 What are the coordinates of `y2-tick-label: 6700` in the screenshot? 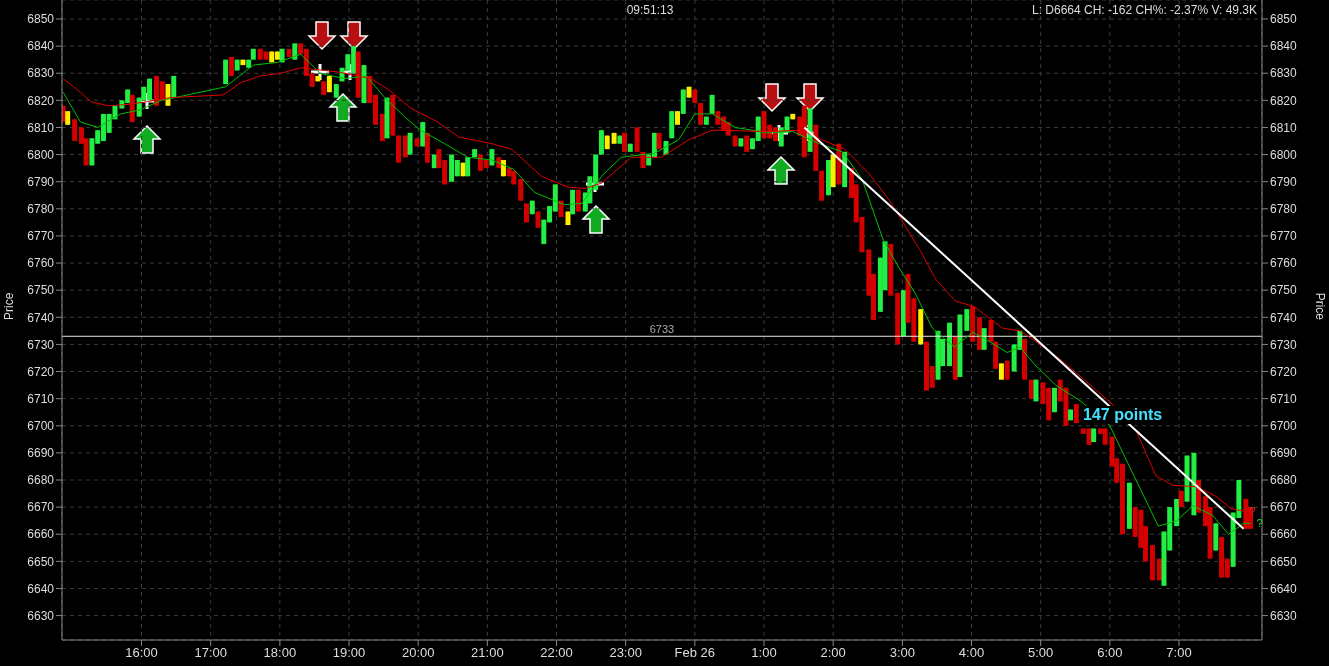 It's located at (1284, 426).